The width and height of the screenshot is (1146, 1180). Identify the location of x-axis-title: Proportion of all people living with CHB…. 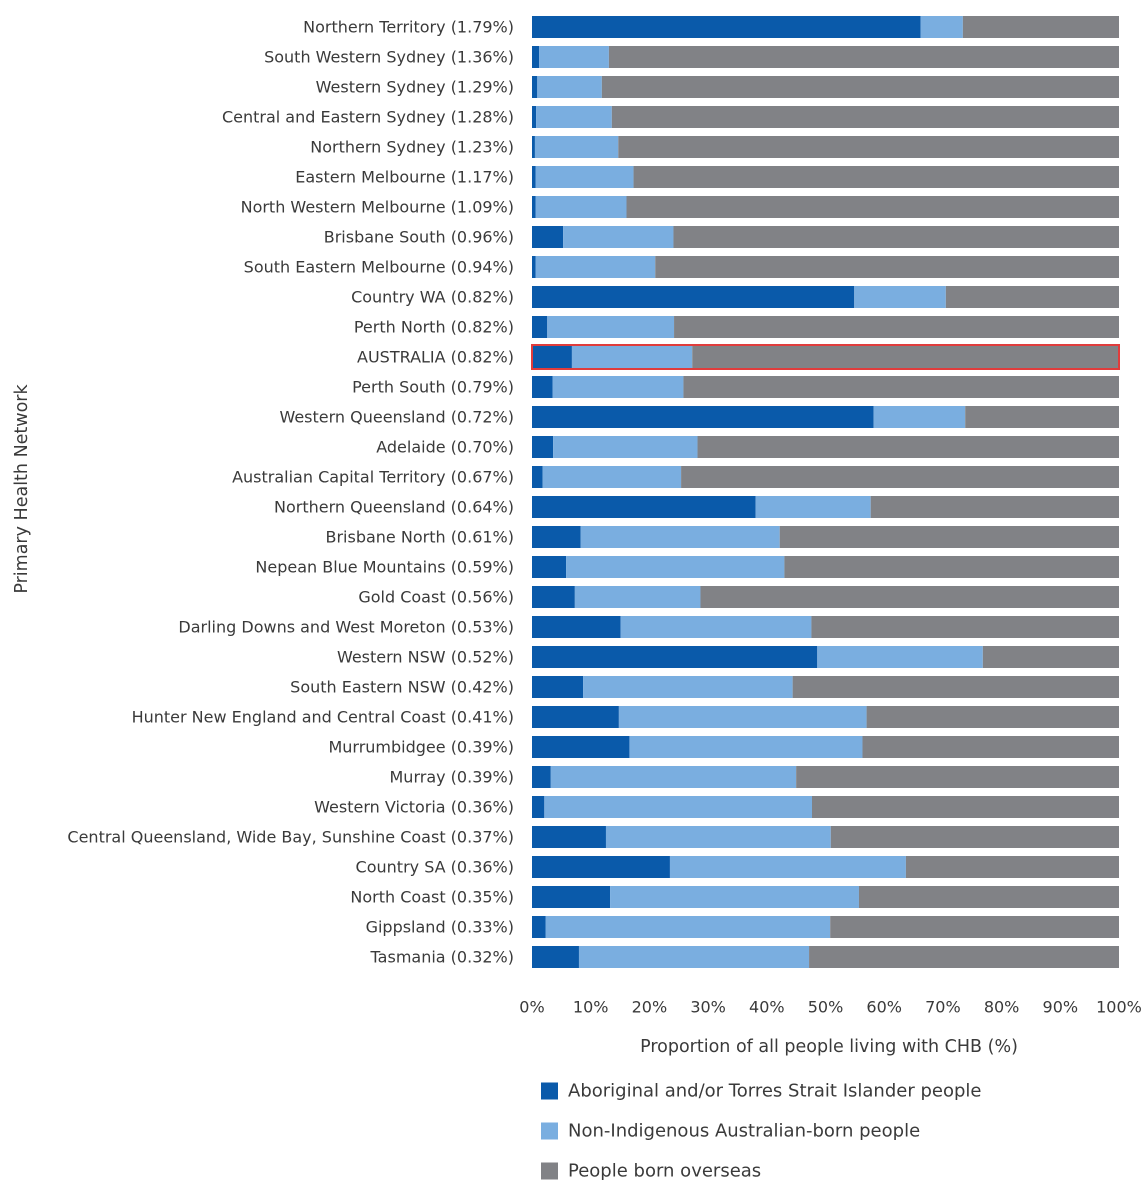
(829, 1047).